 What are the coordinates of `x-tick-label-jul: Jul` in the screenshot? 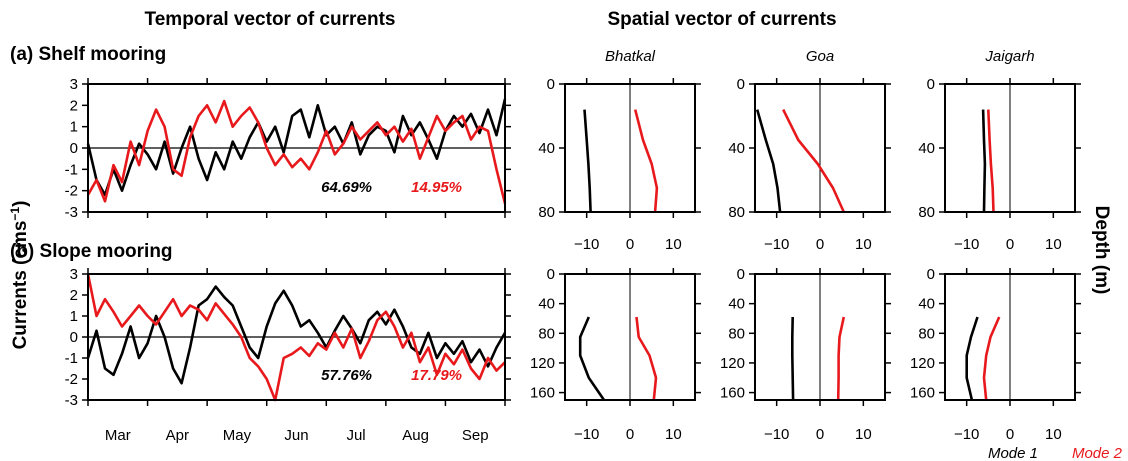 It's located at (355, 435).